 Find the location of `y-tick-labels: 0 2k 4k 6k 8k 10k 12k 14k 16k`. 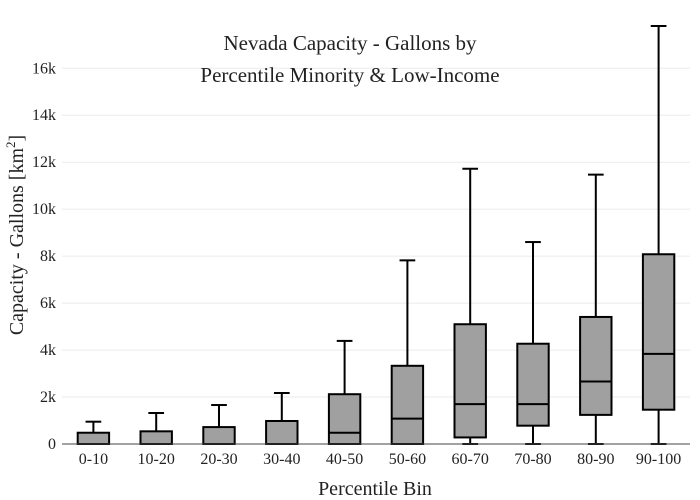

y-tick-labels: 0 2k 4k 6k 8k 10k 12k 14k 16k is located at coordinates (44, 256).